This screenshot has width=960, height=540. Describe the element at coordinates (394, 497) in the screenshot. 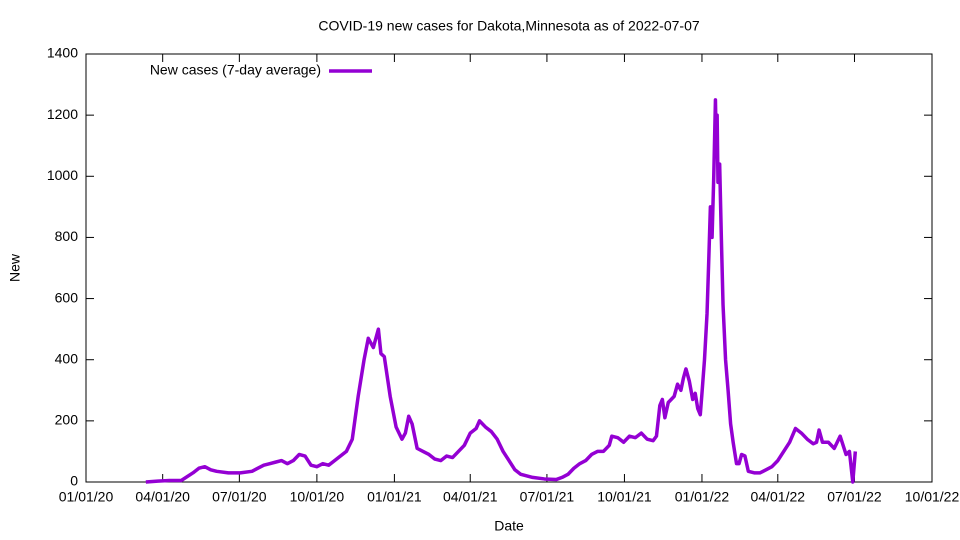

I see `x-tick-label: 01/01/21` at that location.